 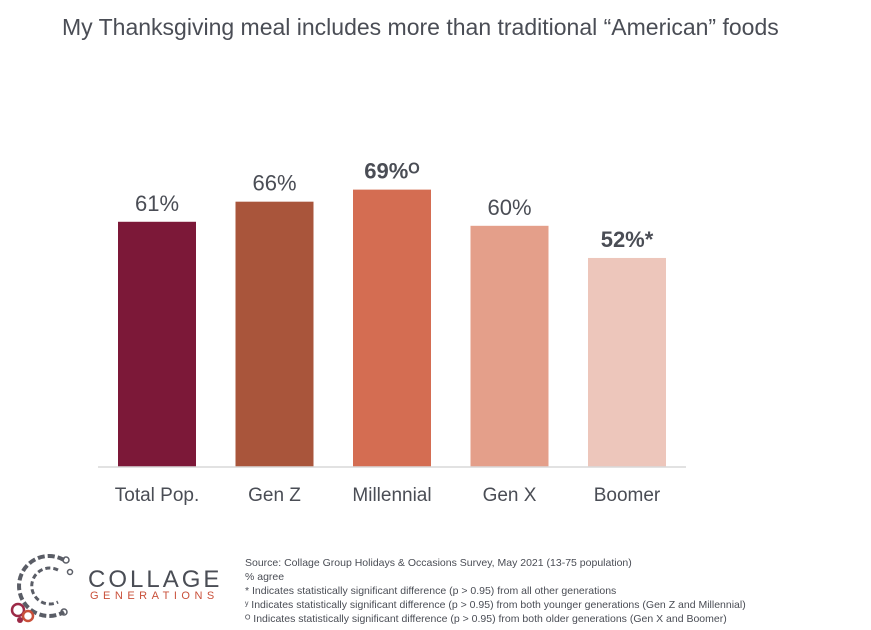 I want to click on bar-millennial, so click(x=392, y=328).